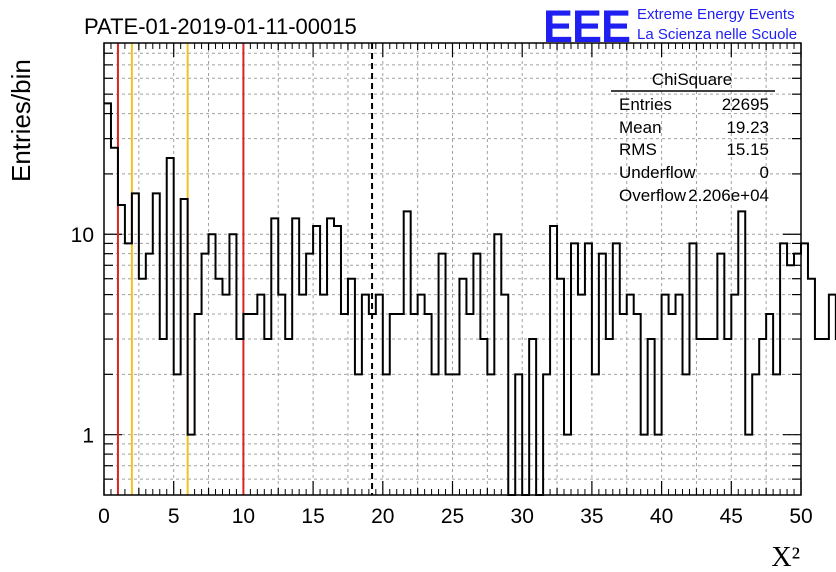 The height and width of the screenshot is (572, 836). What do you see at coordinates (764, 172) in the screenshot?
I see `stats-value-underflow: 0` at bounding box center [764, 172].